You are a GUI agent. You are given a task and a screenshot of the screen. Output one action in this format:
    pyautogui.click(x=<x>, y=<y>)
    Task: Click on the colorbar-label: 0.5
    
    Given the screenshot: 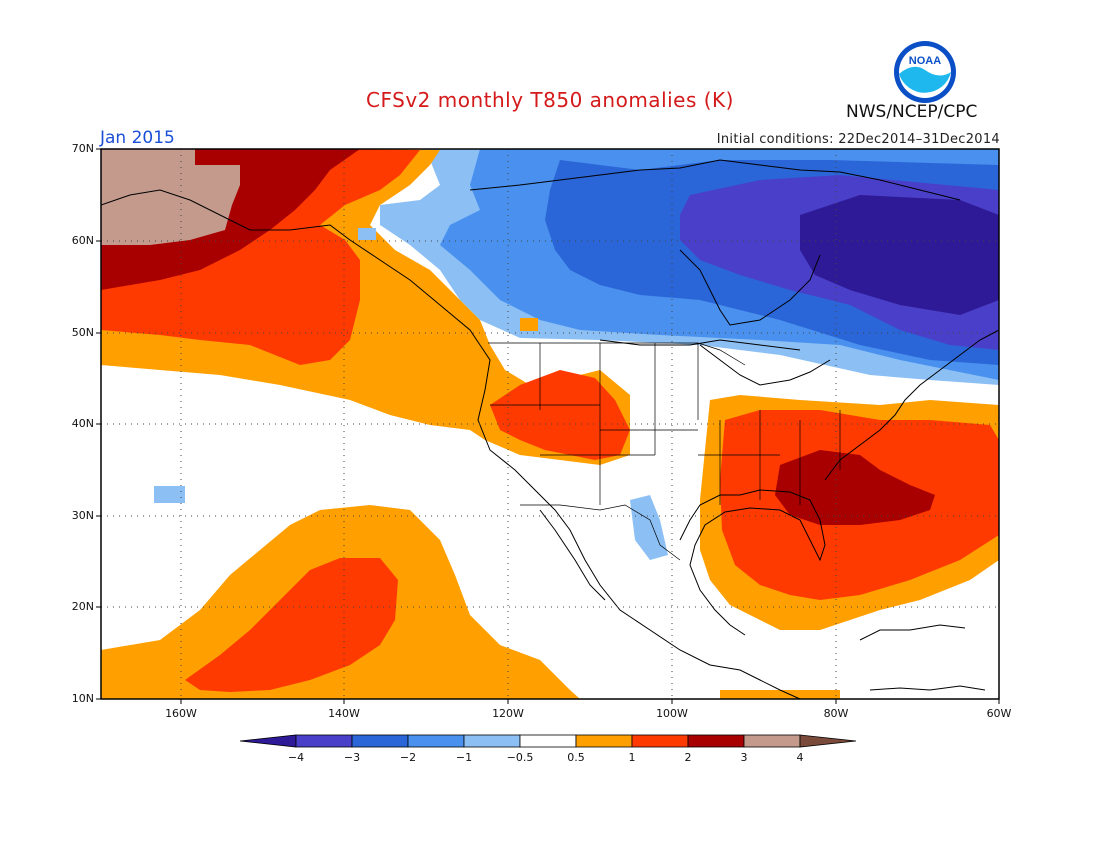 What is the action you would take?
    pyautogui.click(x=576, y=757)
    